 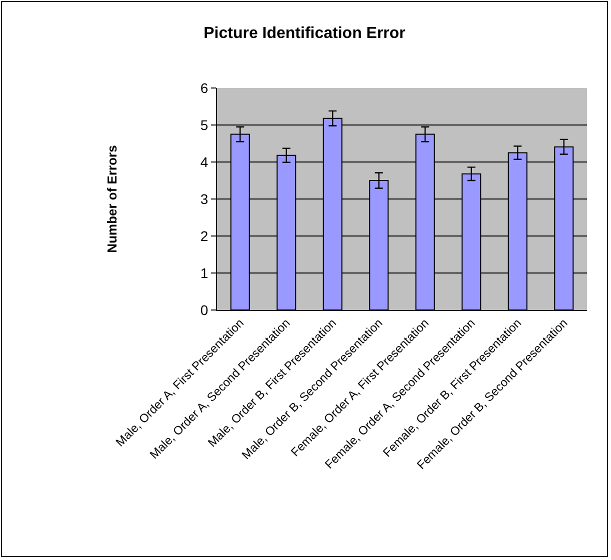 What do you see at coordinates (204, 124) in the screenshot?
I see `y-tick-label: 5` at bounding box center [204, 124].